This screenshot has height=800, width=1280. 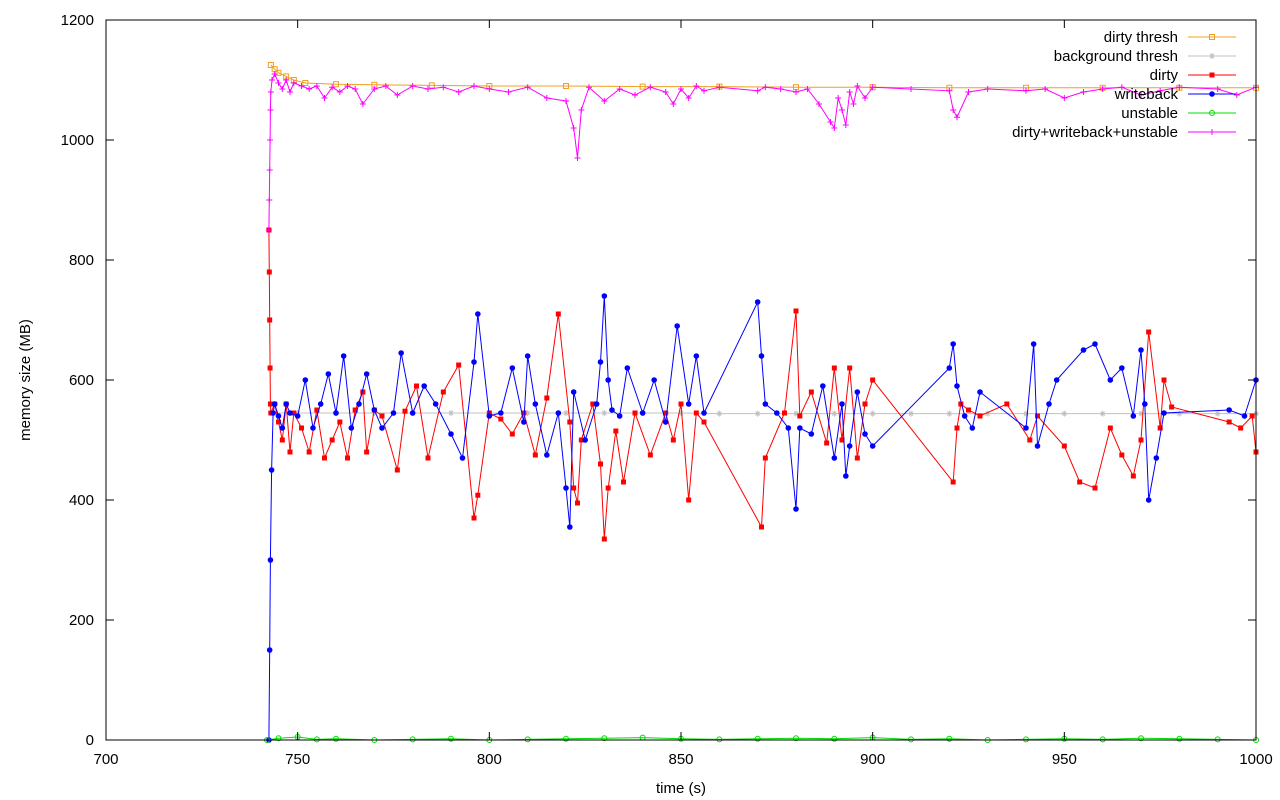 I want to click on x-tick-label: 750, so click(x=297, y=759).